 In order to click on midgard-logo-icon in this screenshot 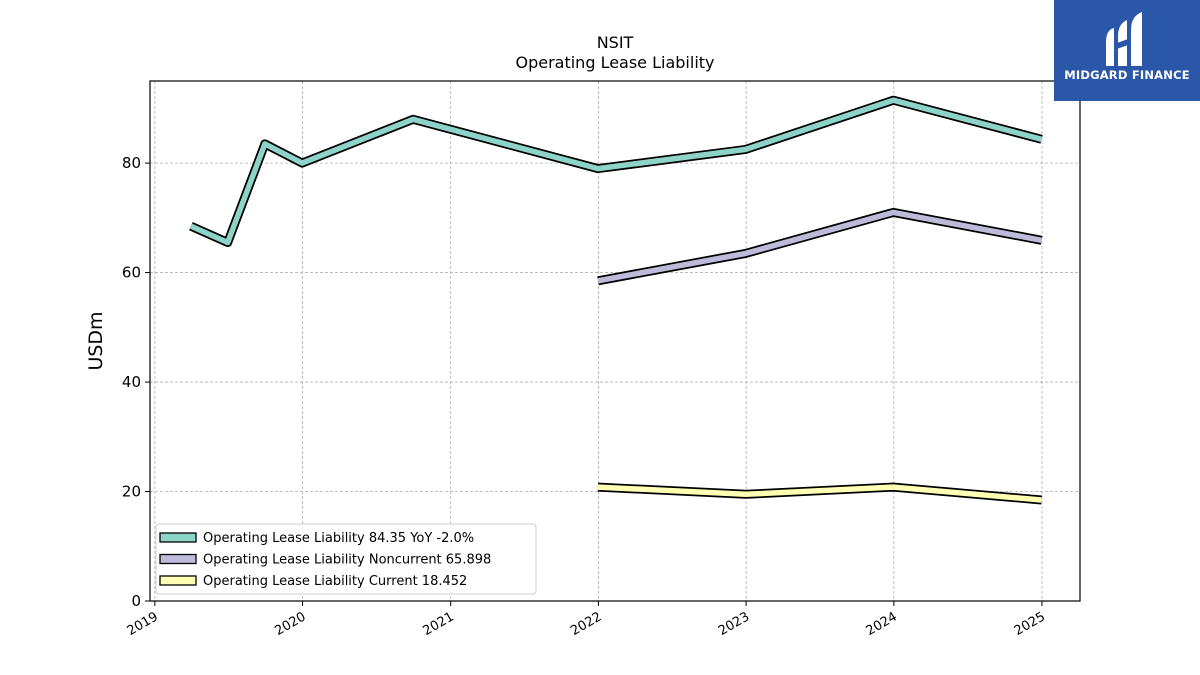, I will do `click(1124, 39)`.